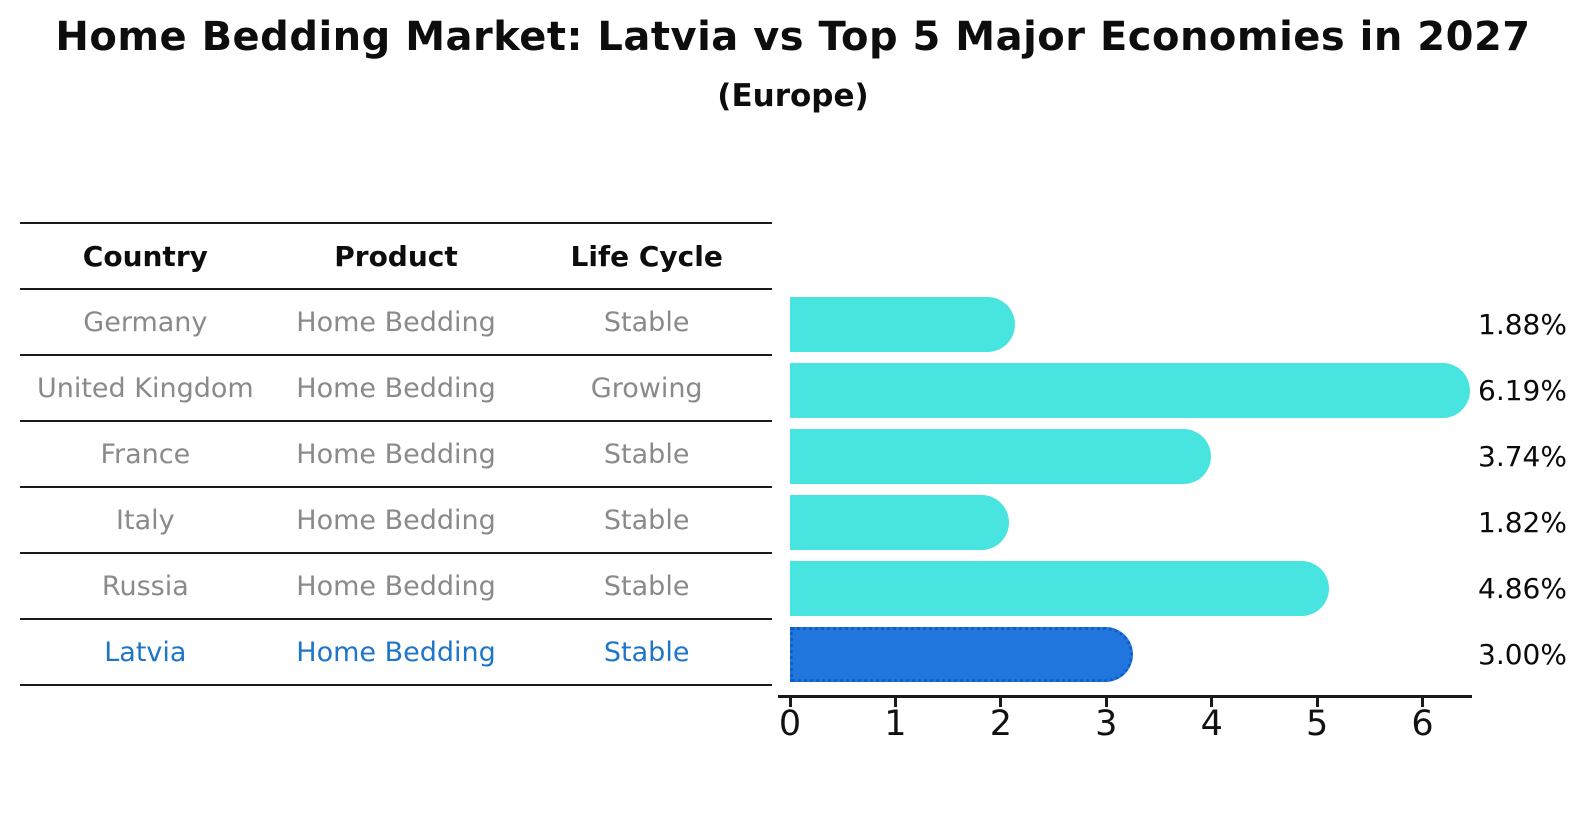 This screenshot has width=1586, height=823. I want to click on table-row-germany: Germany Home Bedding Stable, so click(396, 321).